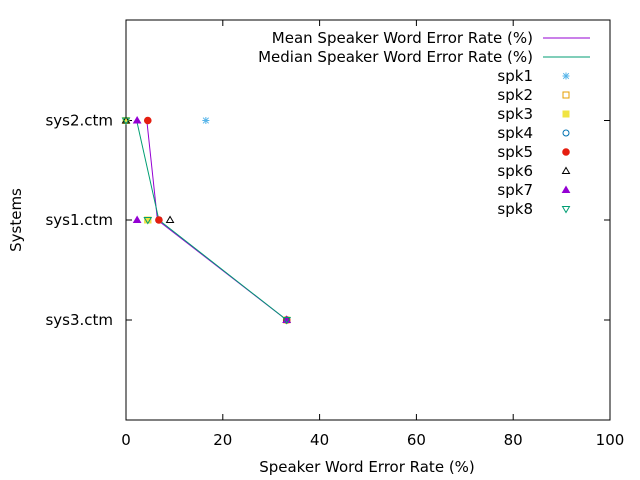  I want to click on legend-marker-spk4, so click(566, 133).